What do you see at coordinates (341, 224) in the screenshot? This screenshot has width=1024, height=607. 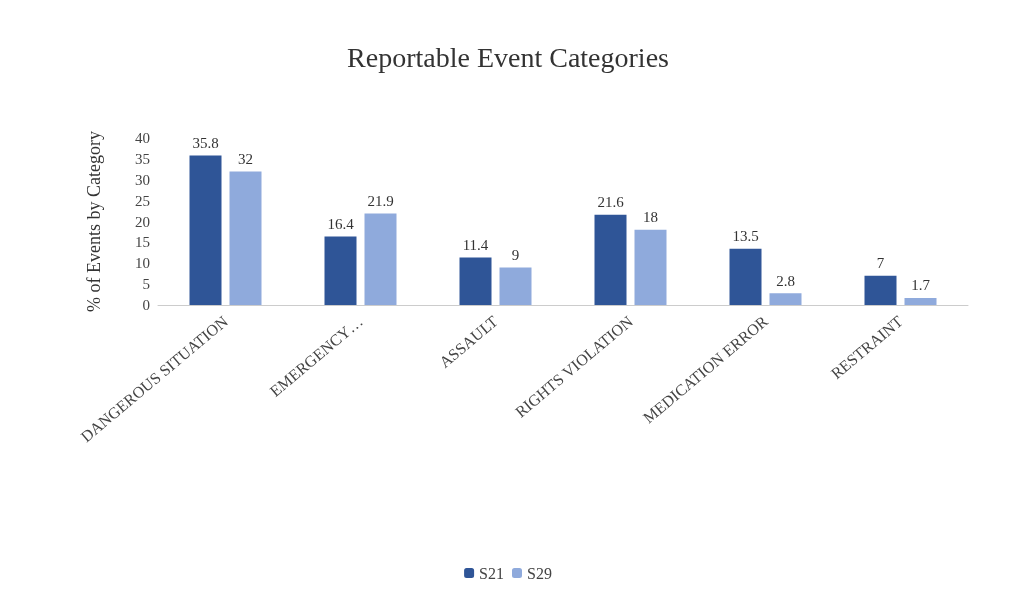 I see `data-label: 16.4` at bounding box center [341, 224].